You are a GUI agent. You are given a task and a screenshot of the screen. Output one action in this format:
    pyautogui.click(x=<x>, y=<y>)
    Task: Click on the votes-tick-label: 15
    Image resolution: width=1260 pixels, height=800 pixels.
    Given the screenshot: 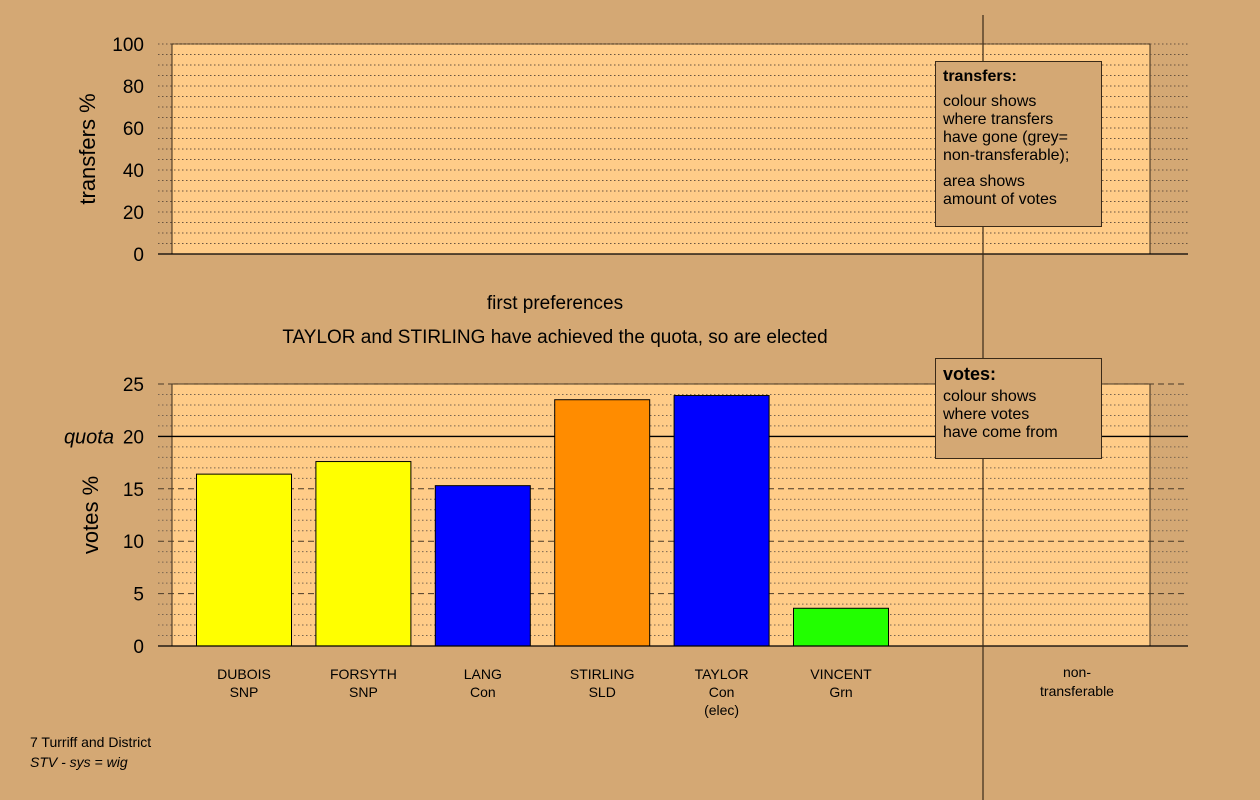 What is the action you would take?
    pyautogui.click(x=133, y=490)
    